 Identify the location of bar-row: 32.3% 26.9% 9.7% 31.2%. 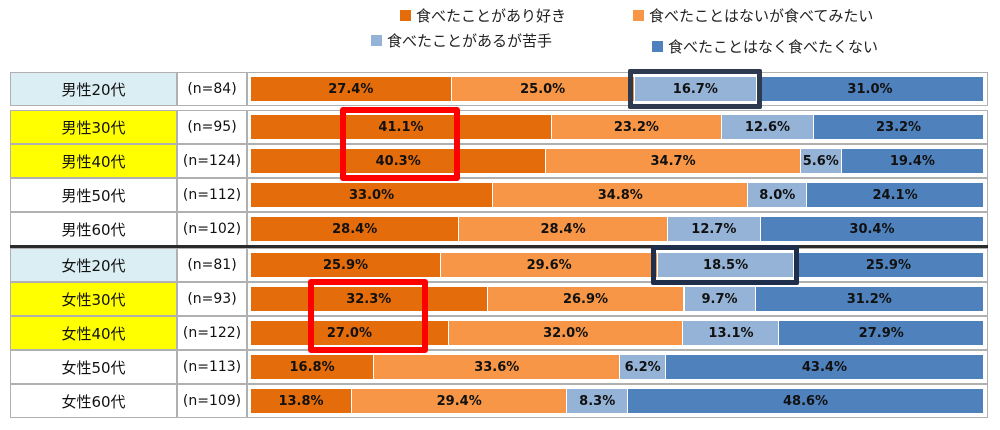
(617, 299).